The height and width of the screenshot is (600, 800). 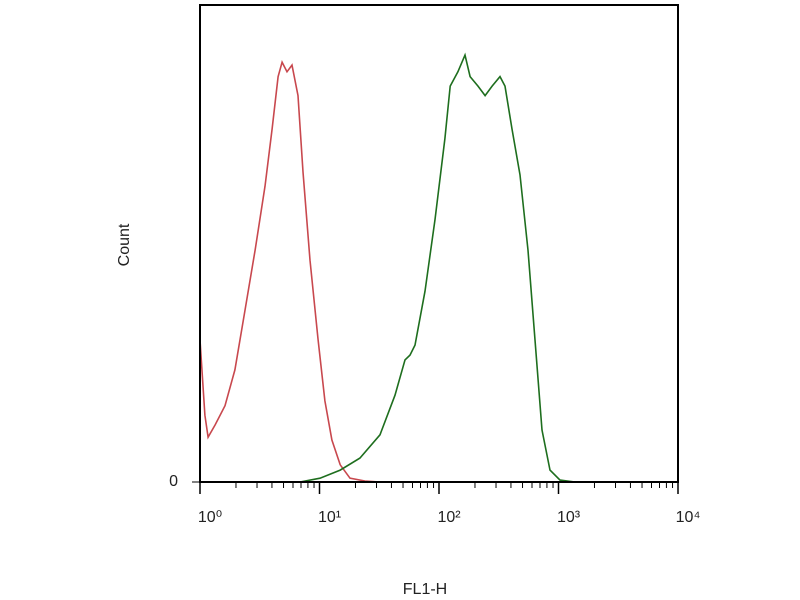 What do you see at coordinates (124, 244) in the screenshot?
I see `y-axis-label: Count` at bounding box center [124, 244].